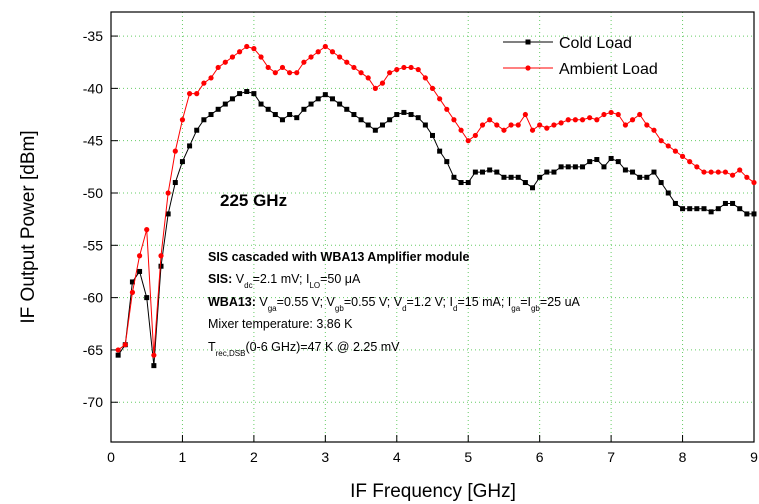 This screenshot has width=759, height=504. Describe the element at coordinates (93, 350) in the screenshot. I see `y-tick-label: -65` at that location.